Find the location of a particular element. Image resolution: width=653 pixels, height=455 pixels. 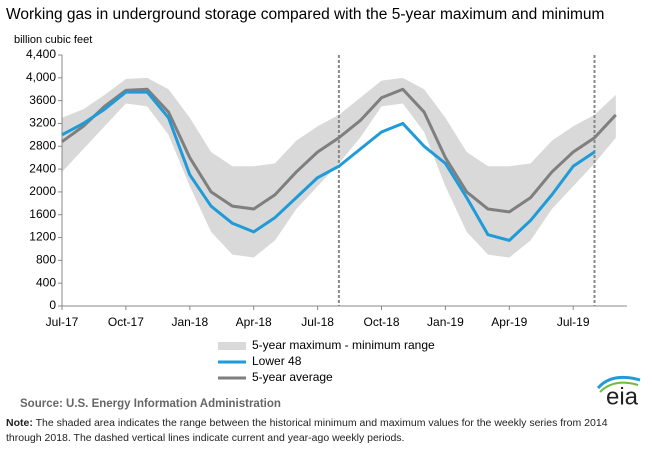

y-tick-label: 0 is located at coordinates (52, 305).